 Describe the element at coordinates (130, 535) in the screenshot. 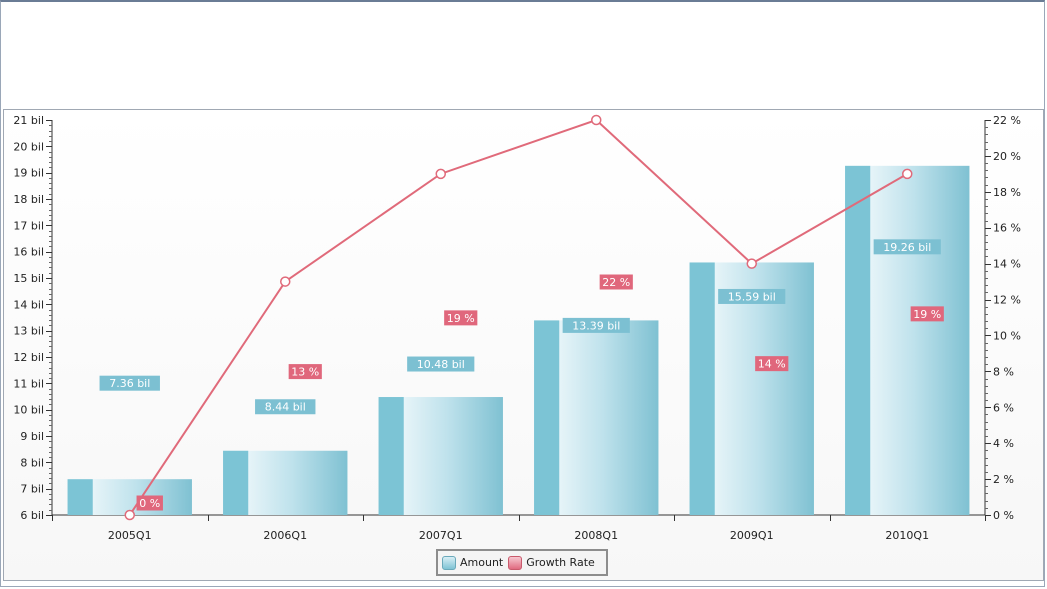

I see `x-tick-label: 2005Q1` at that location.